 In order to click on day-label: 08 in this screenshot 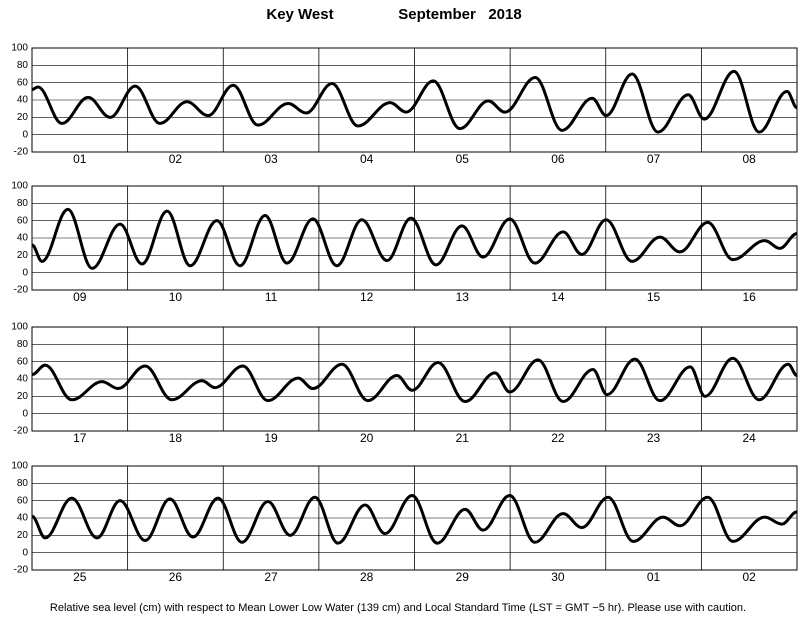, I will do `click(750, 159)`.